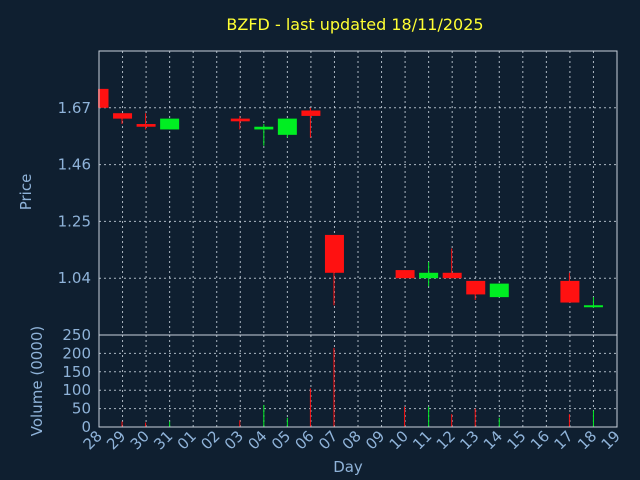 Image resolution: width=640 pixels, height=480 pixels. I want to click on x-tick-label: 01, so click(187, 440).